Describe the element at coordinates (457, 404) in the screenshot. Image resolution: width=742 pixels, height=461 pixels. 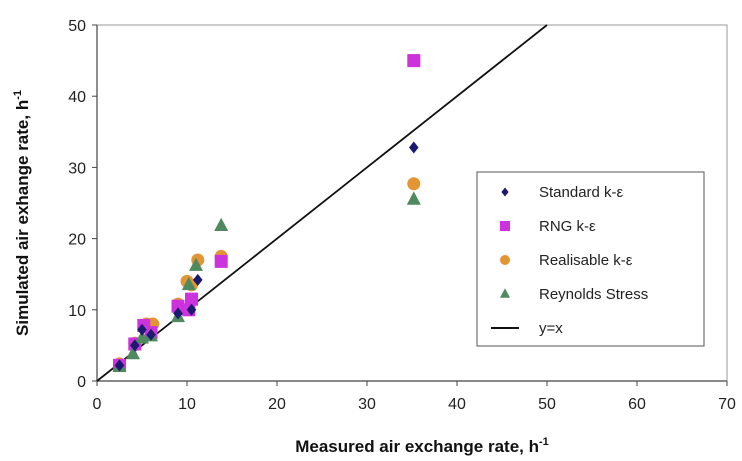
I see `x-tick-label: 40` at that location.